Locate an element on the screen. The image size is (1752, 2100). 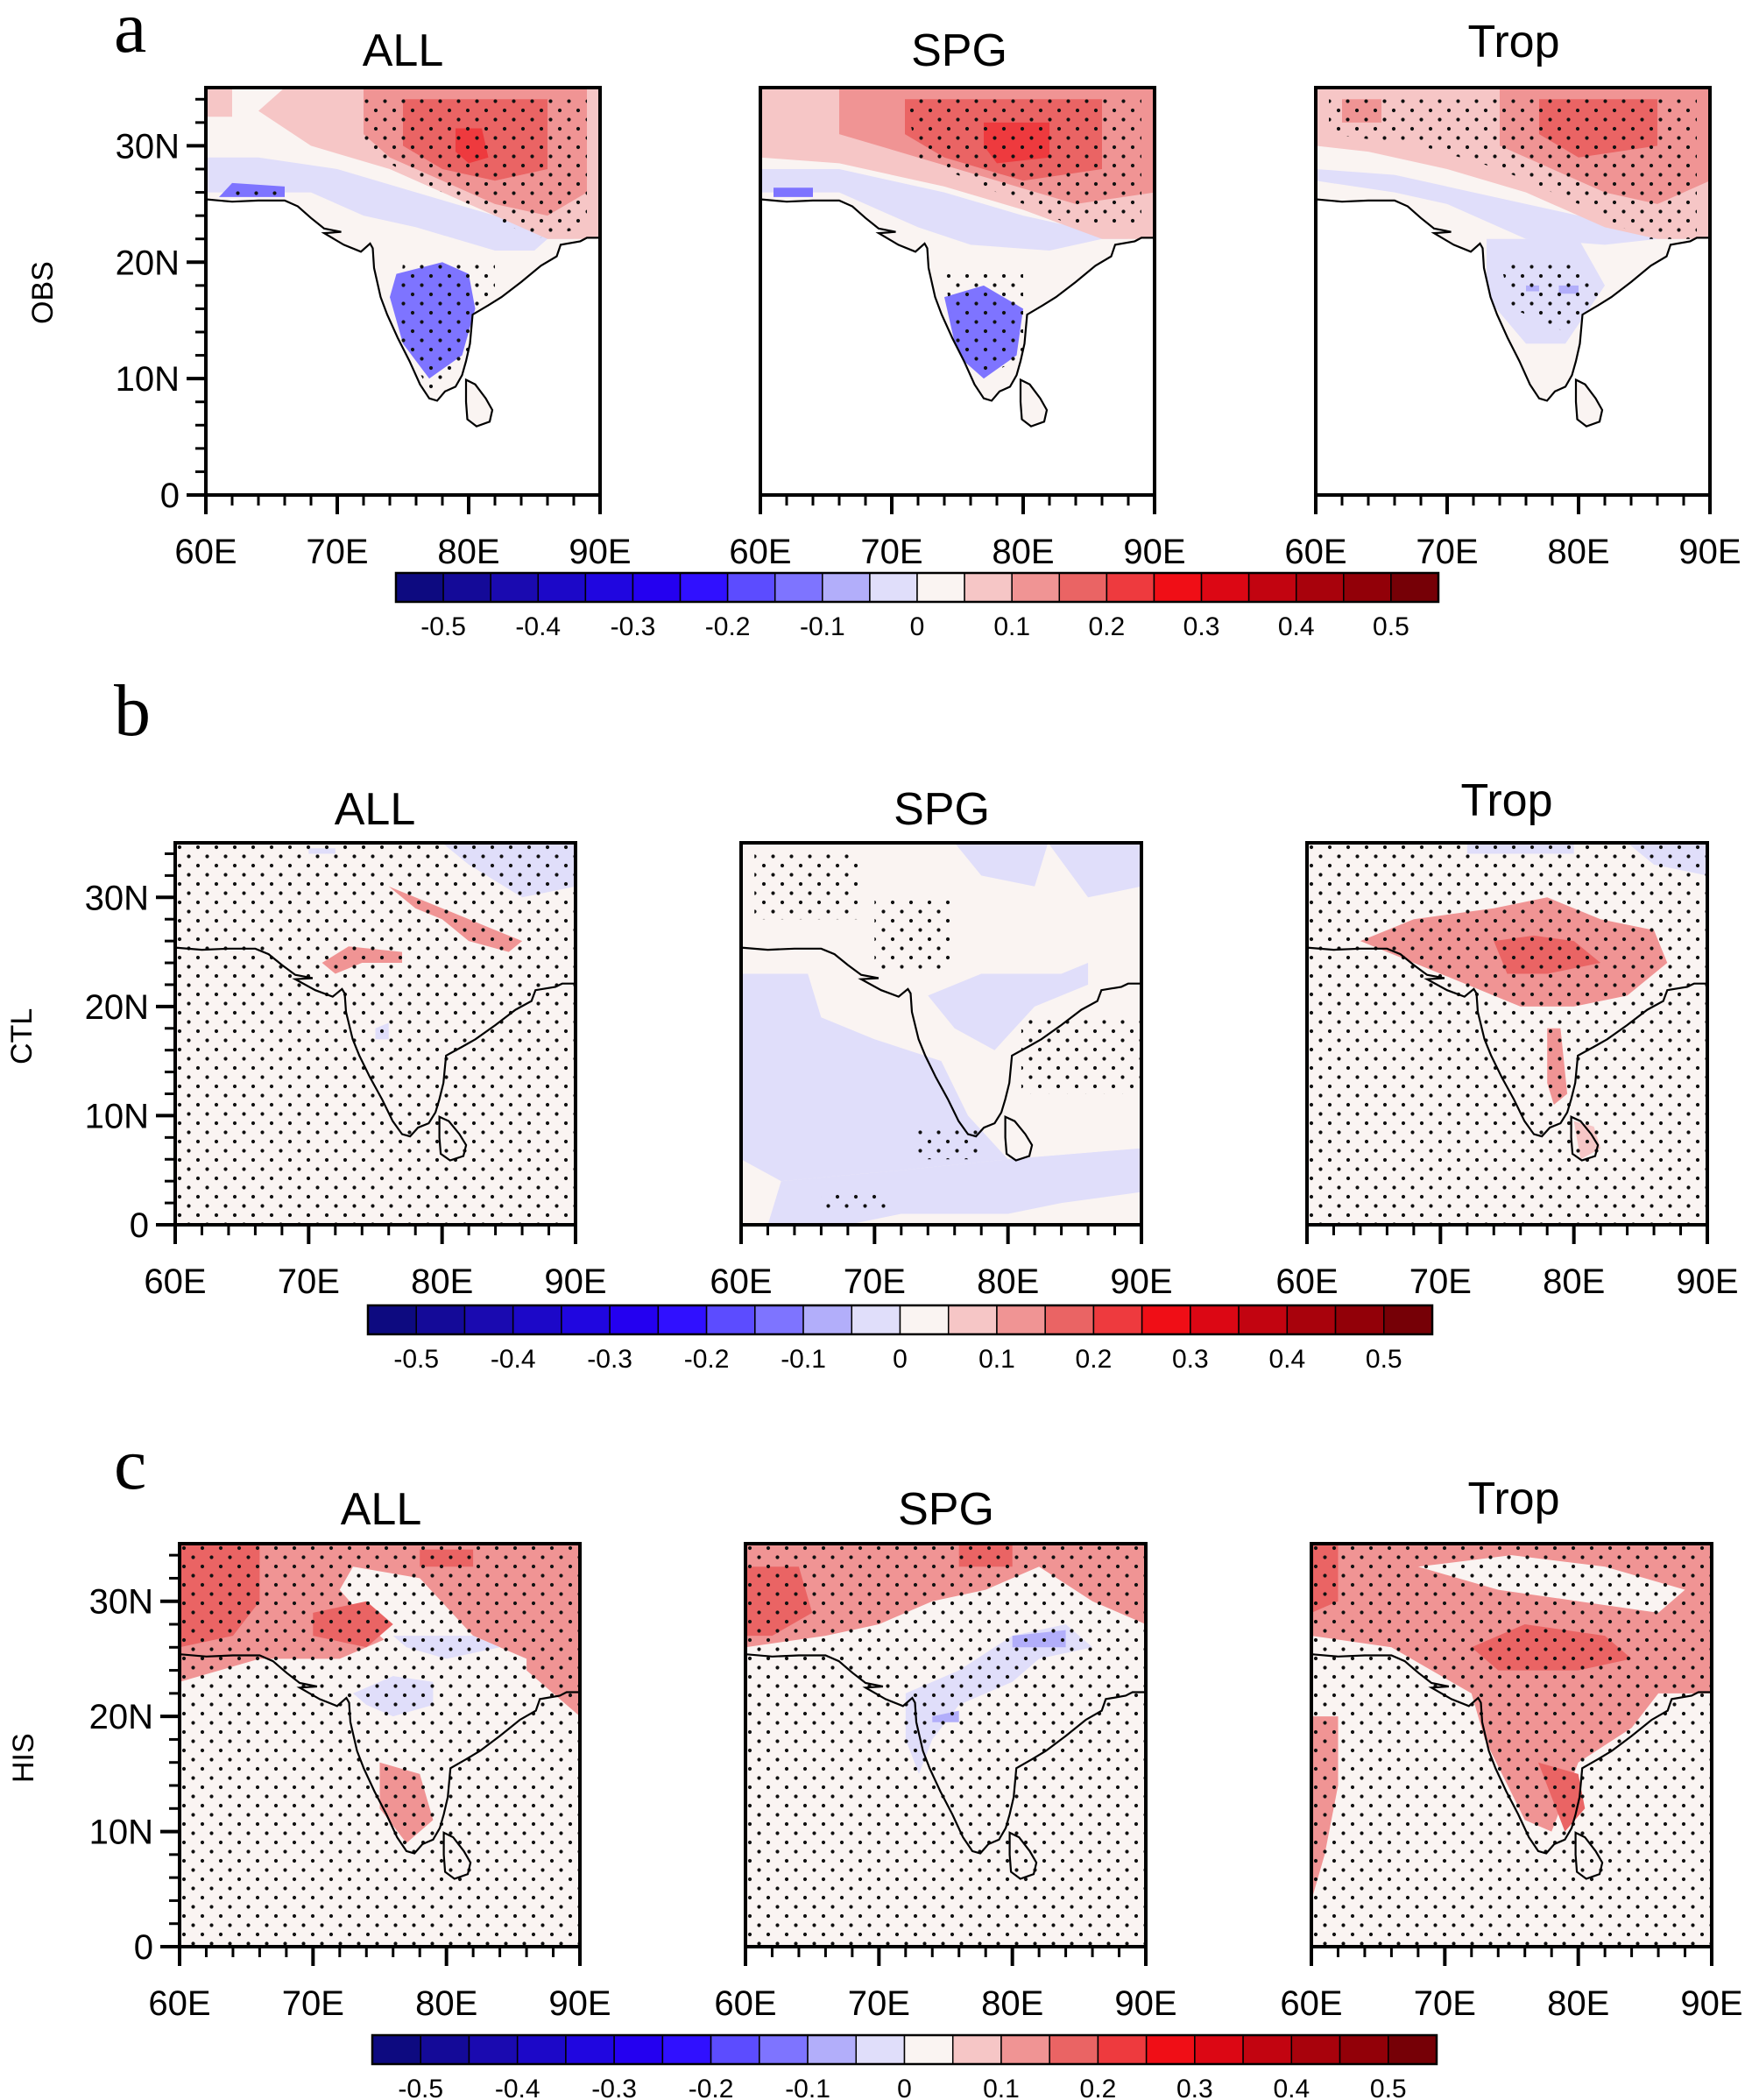
row-label-his: HIS is located at coordinates (24, 1758).